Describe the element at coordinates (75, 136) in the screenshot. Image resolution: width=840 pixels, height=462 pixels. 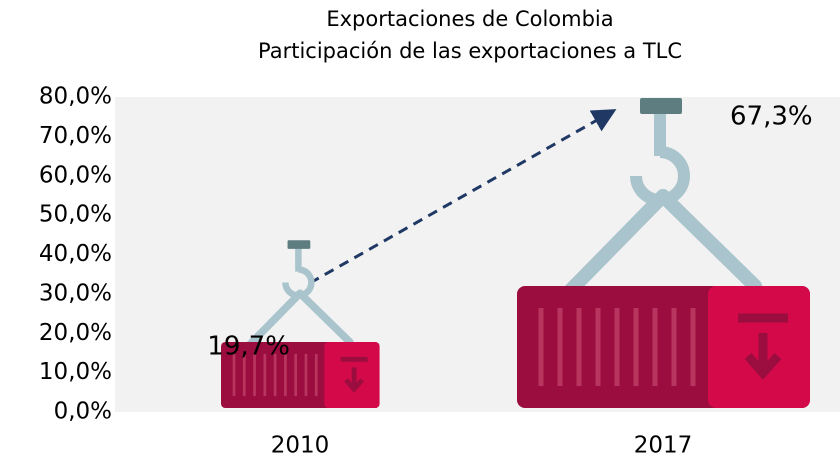
I see `y-tick-label: 70,0%` at that location.